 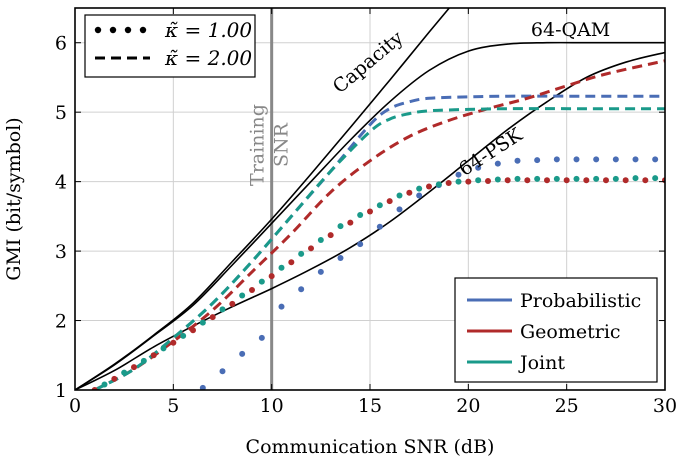 I want to click on y-tick-label: 1, so click(x=61, y=391).